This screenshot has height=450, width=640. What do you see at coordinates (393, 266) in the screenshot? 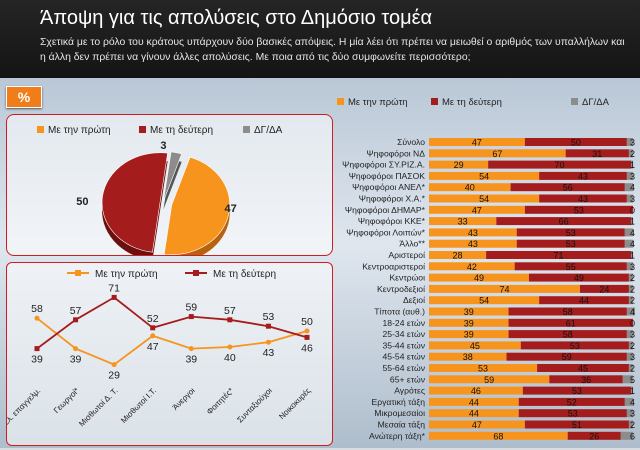
I see `category-label: Κεντροαριστεροί` at bounding box center [393, 266].